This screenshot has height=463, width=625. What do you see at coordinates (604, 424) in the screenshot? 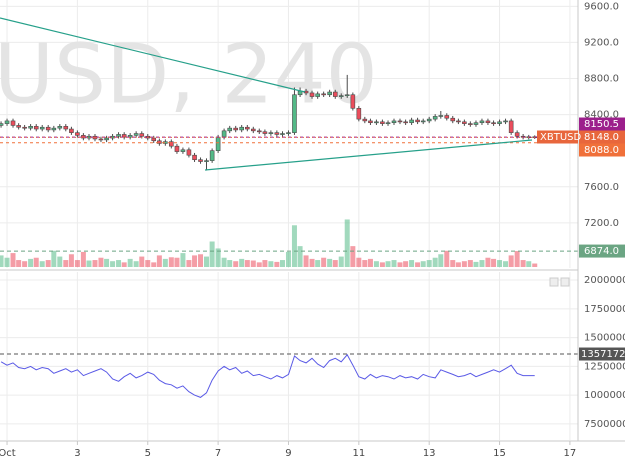
I see `indicator-tick-label: 7500000` at bounding box center [604, 424].